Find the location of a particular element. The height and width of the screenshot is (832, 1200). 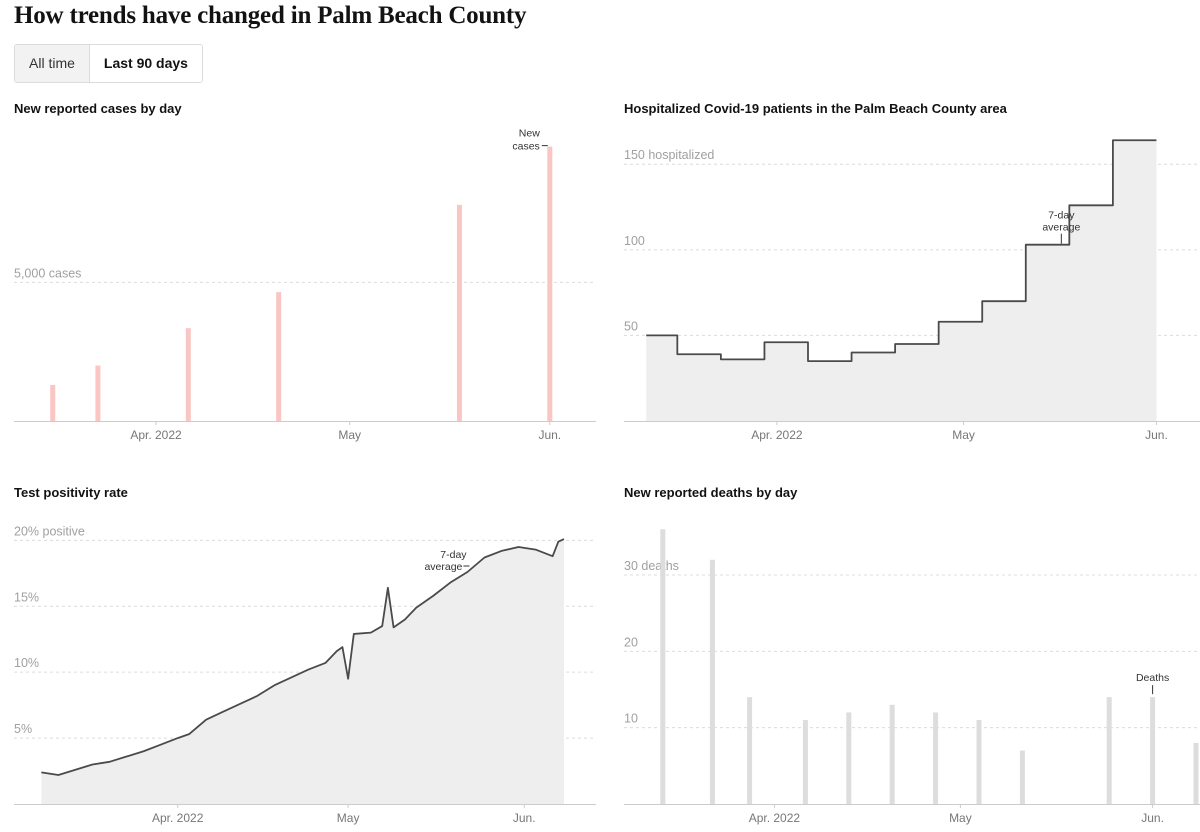

y-tick-label: 15% is located at coordinates (26, 597).